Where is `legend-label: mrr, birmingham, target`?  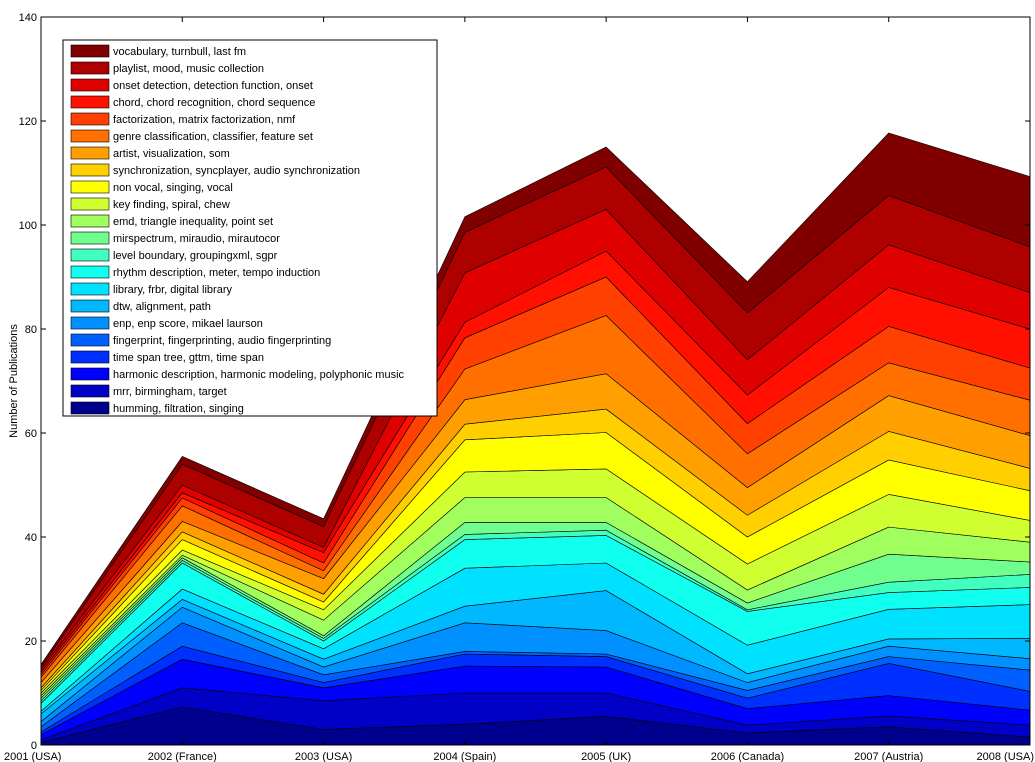 legend-label: mrr, birmingham, target is located at coordinates (170, 392).